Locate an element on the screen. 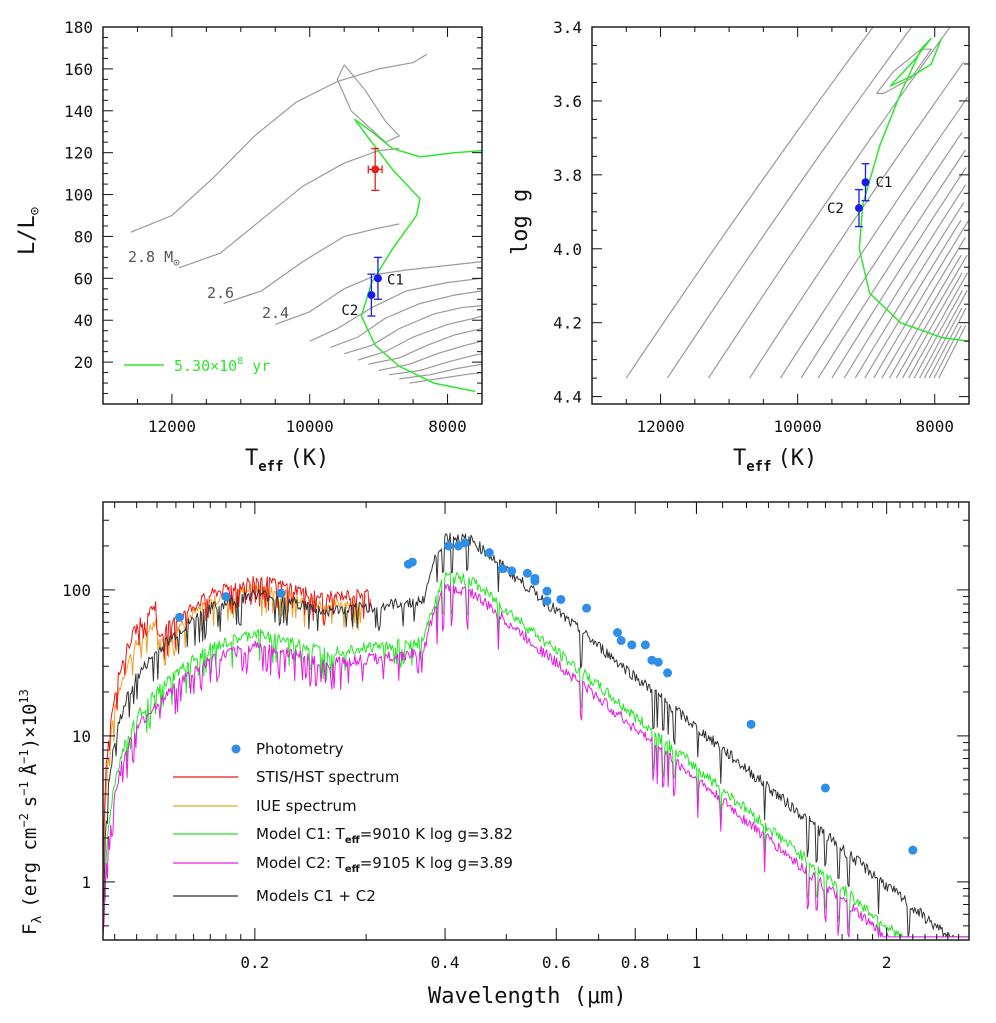  mass-label-2.8: 2.8 M⊙ is located at coordinates (154, 258).